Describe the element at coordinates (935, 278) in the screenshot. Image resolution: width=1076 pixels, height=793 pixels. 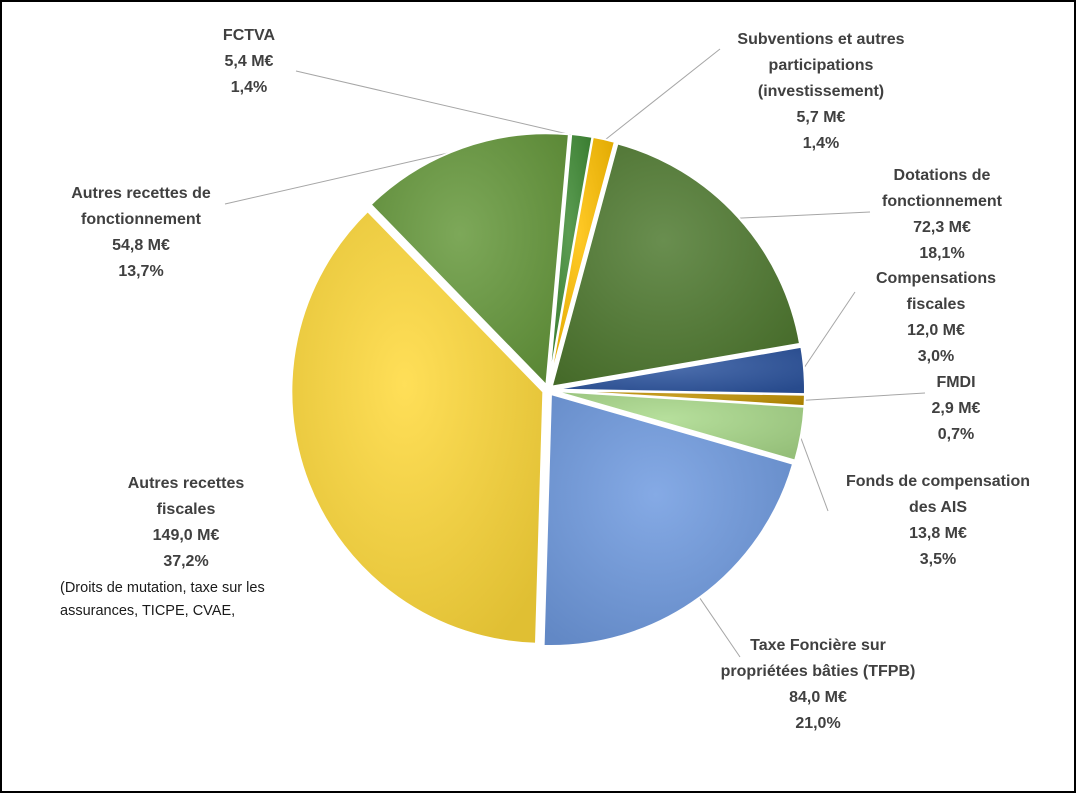
I see `slice-label-text: Compensations` at that location.